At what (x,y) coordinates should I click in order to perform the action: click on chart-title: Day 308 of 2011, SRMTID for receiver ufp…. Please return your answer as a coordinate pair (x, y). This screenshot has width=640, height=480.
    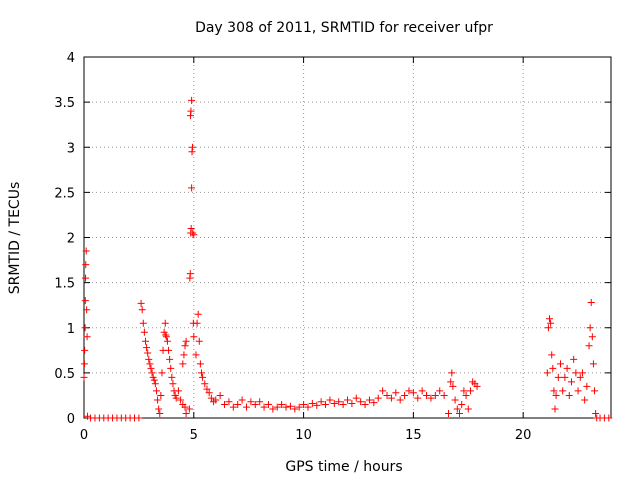
    Looking at the image, I should click on (344, 28).